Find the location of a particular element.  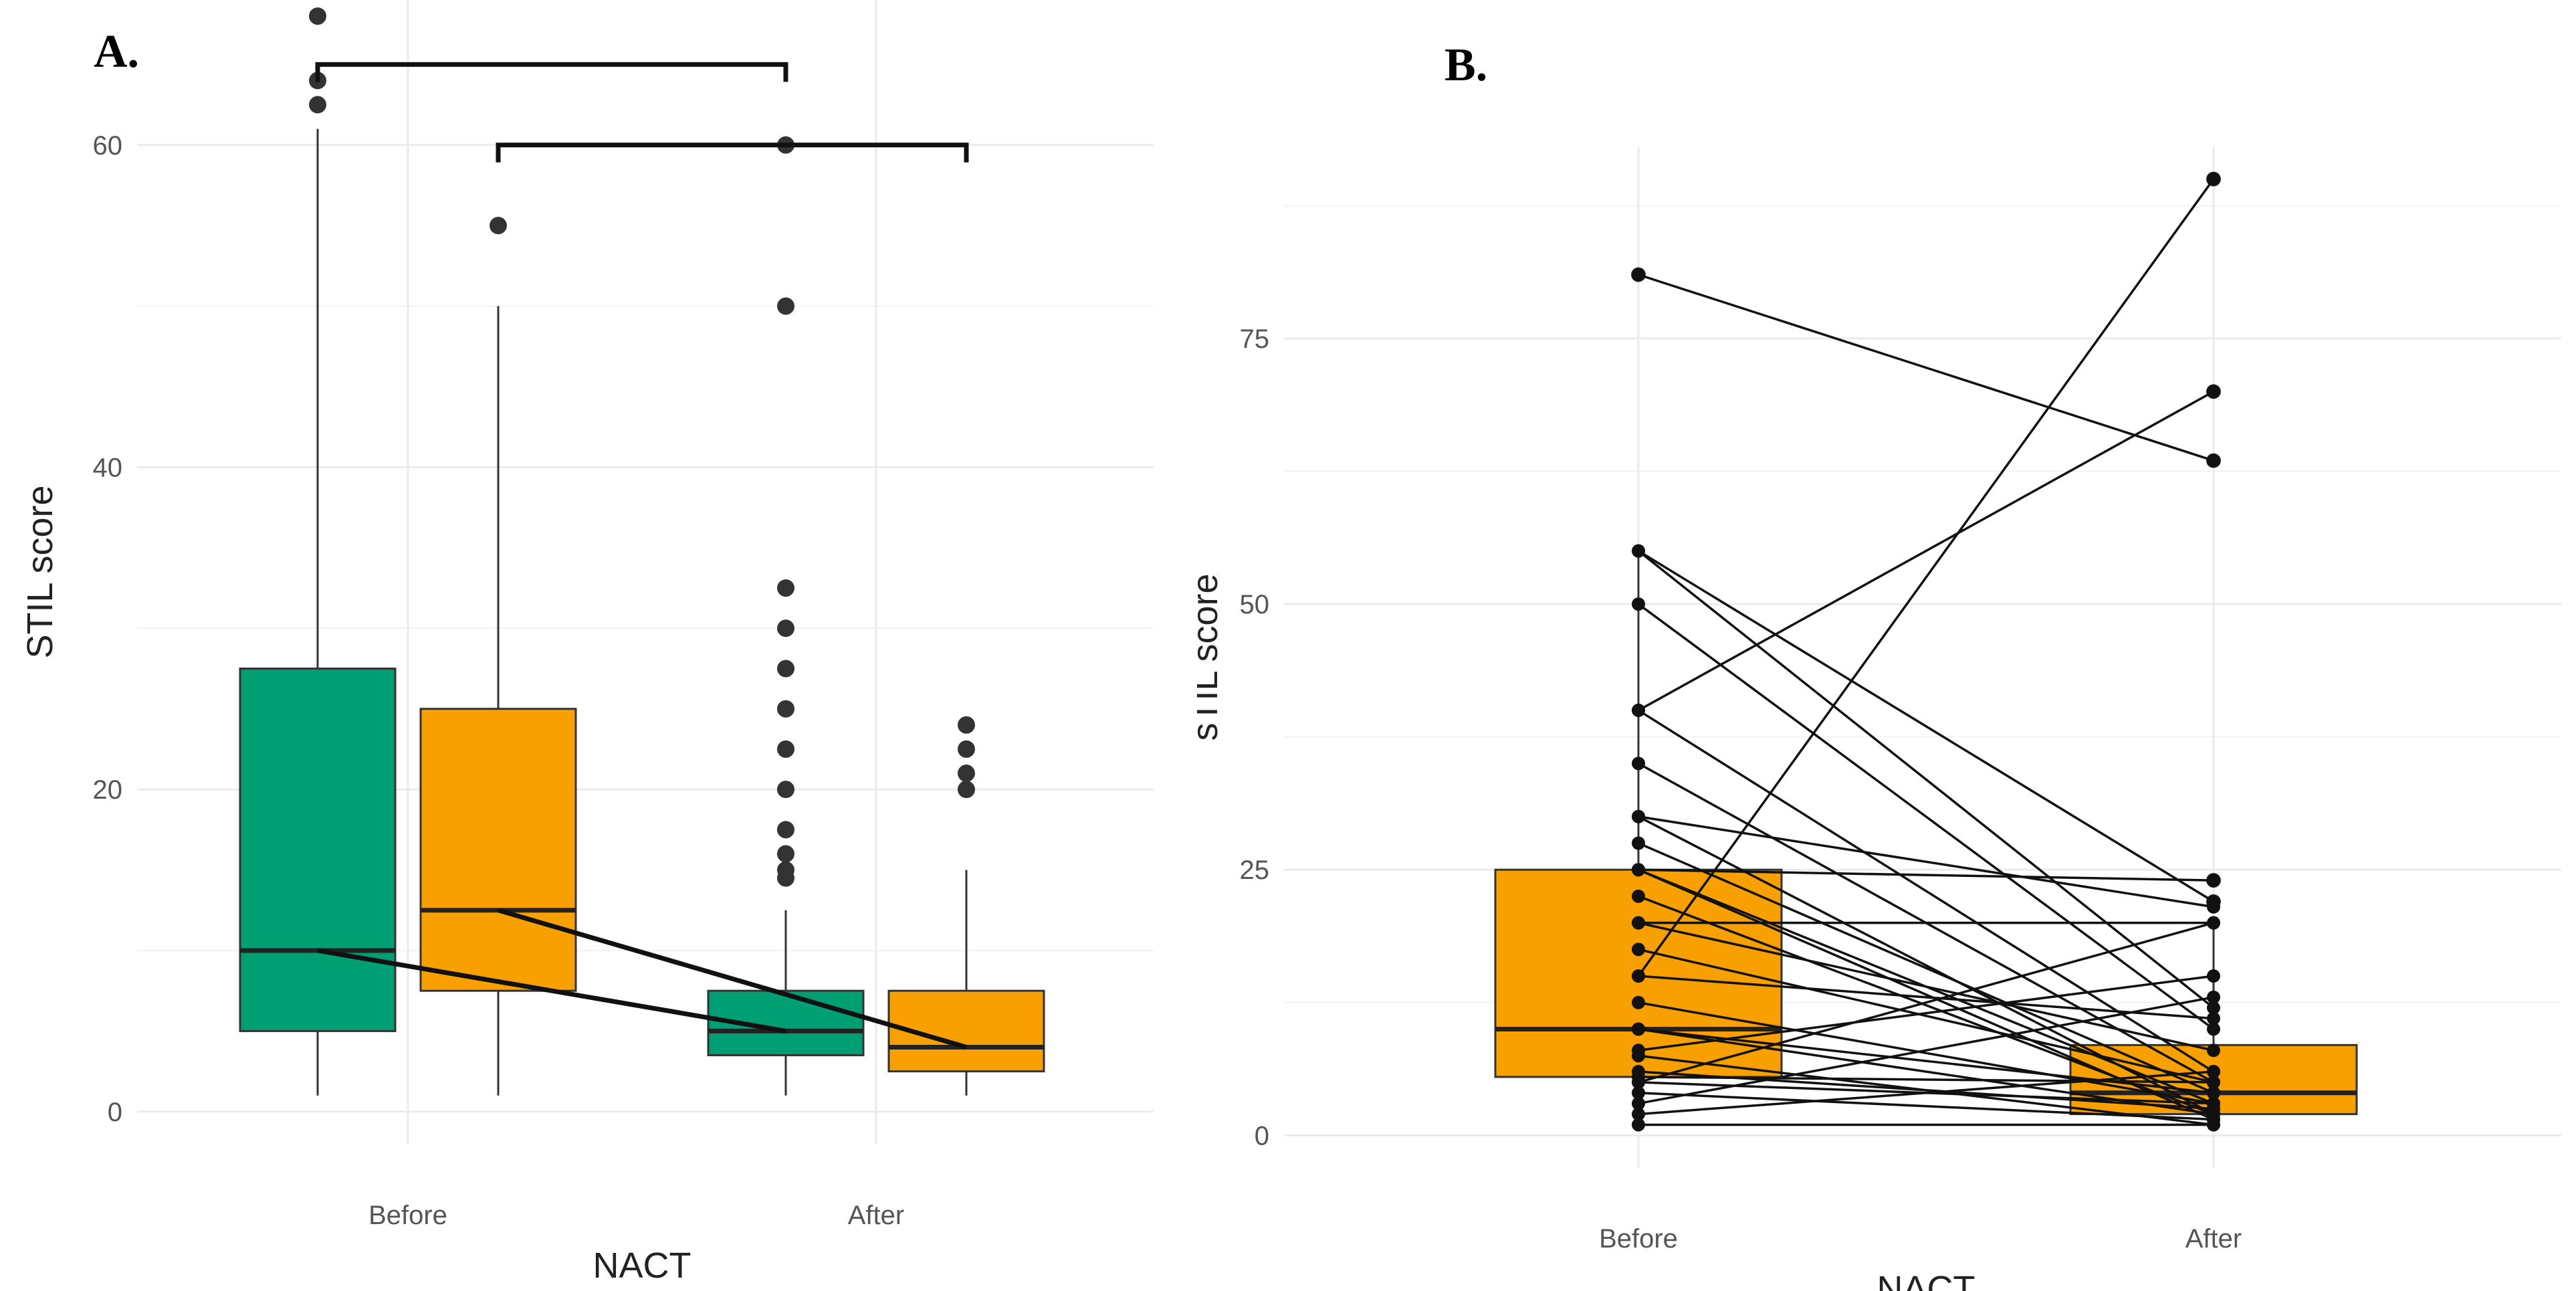

box-group2-before is located at coordinates (498, 850).